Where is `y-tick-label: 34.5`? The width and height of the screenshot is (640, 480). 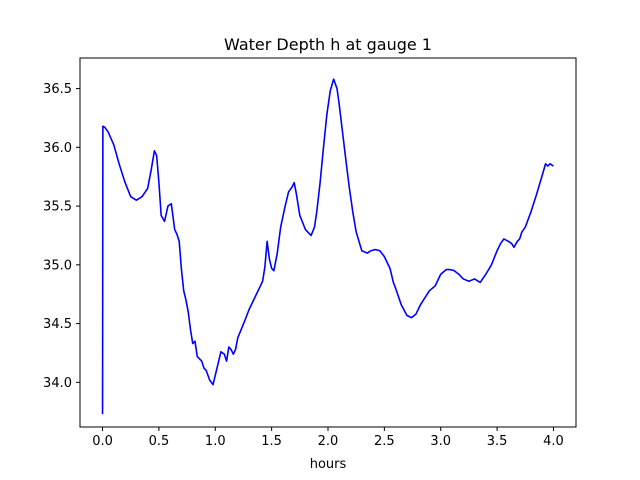
y-tick-label: 34.5 is located at coordinates (57, 324).